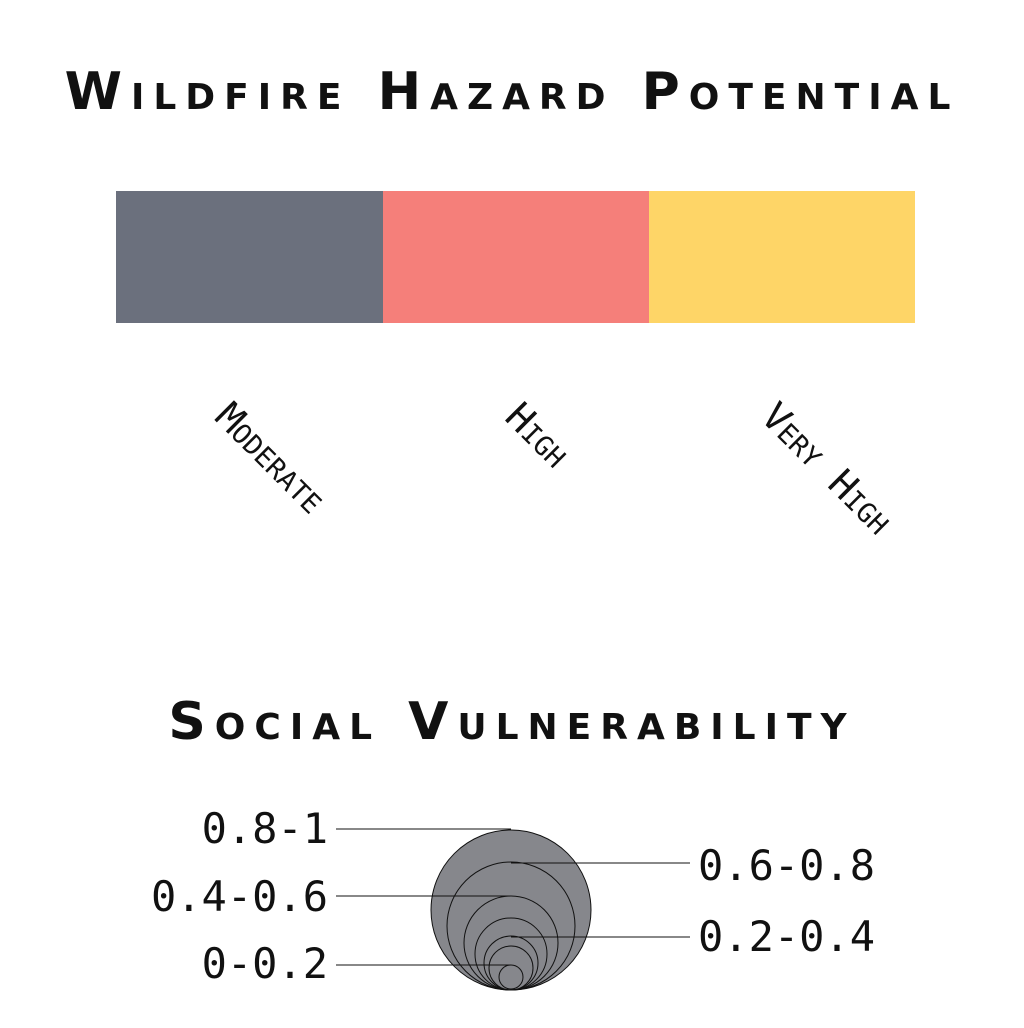 The image size is (1024, 1028). Describe the element at coordinates (516, 257) in the screenshot. I see `swatch-high` at that location.